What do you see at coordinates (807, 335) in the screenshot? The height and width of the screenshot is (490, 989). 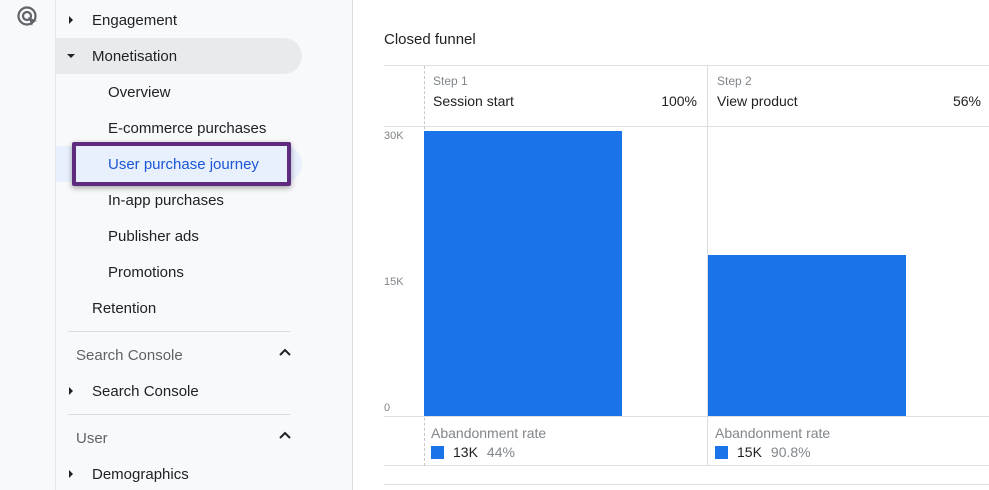 I see `funnel-bar-view-product` at bounding box center [807, 335].